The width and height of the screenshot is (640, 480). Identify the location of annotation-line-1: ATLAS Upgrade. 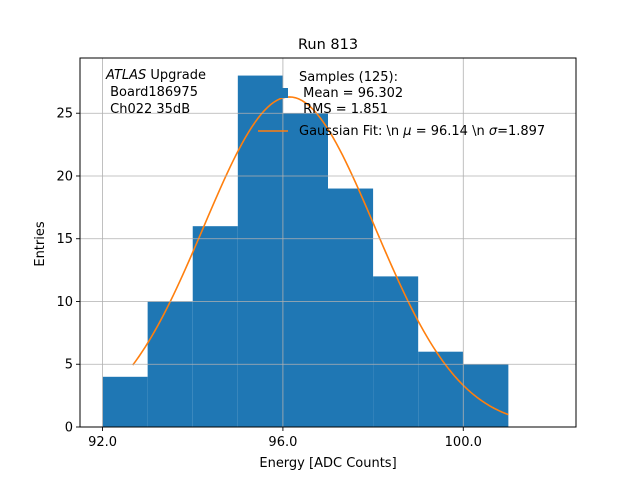
(155, 75).